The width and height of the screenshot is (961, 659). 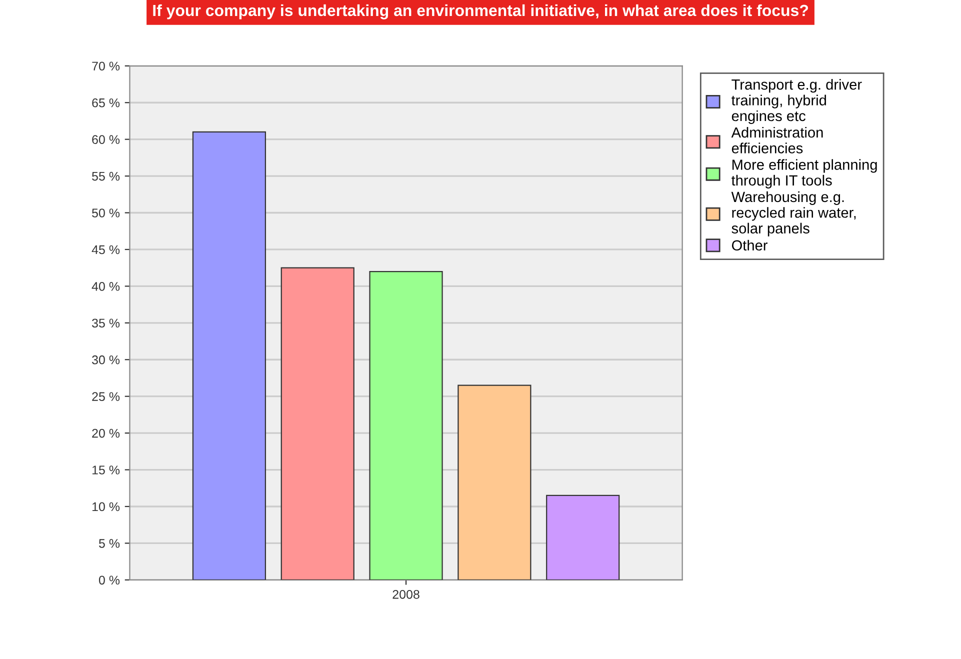 I want to click on chart-title: If your company is undertaking an environmental initiative, in what area does it focus?, so click(x=480, y=12).